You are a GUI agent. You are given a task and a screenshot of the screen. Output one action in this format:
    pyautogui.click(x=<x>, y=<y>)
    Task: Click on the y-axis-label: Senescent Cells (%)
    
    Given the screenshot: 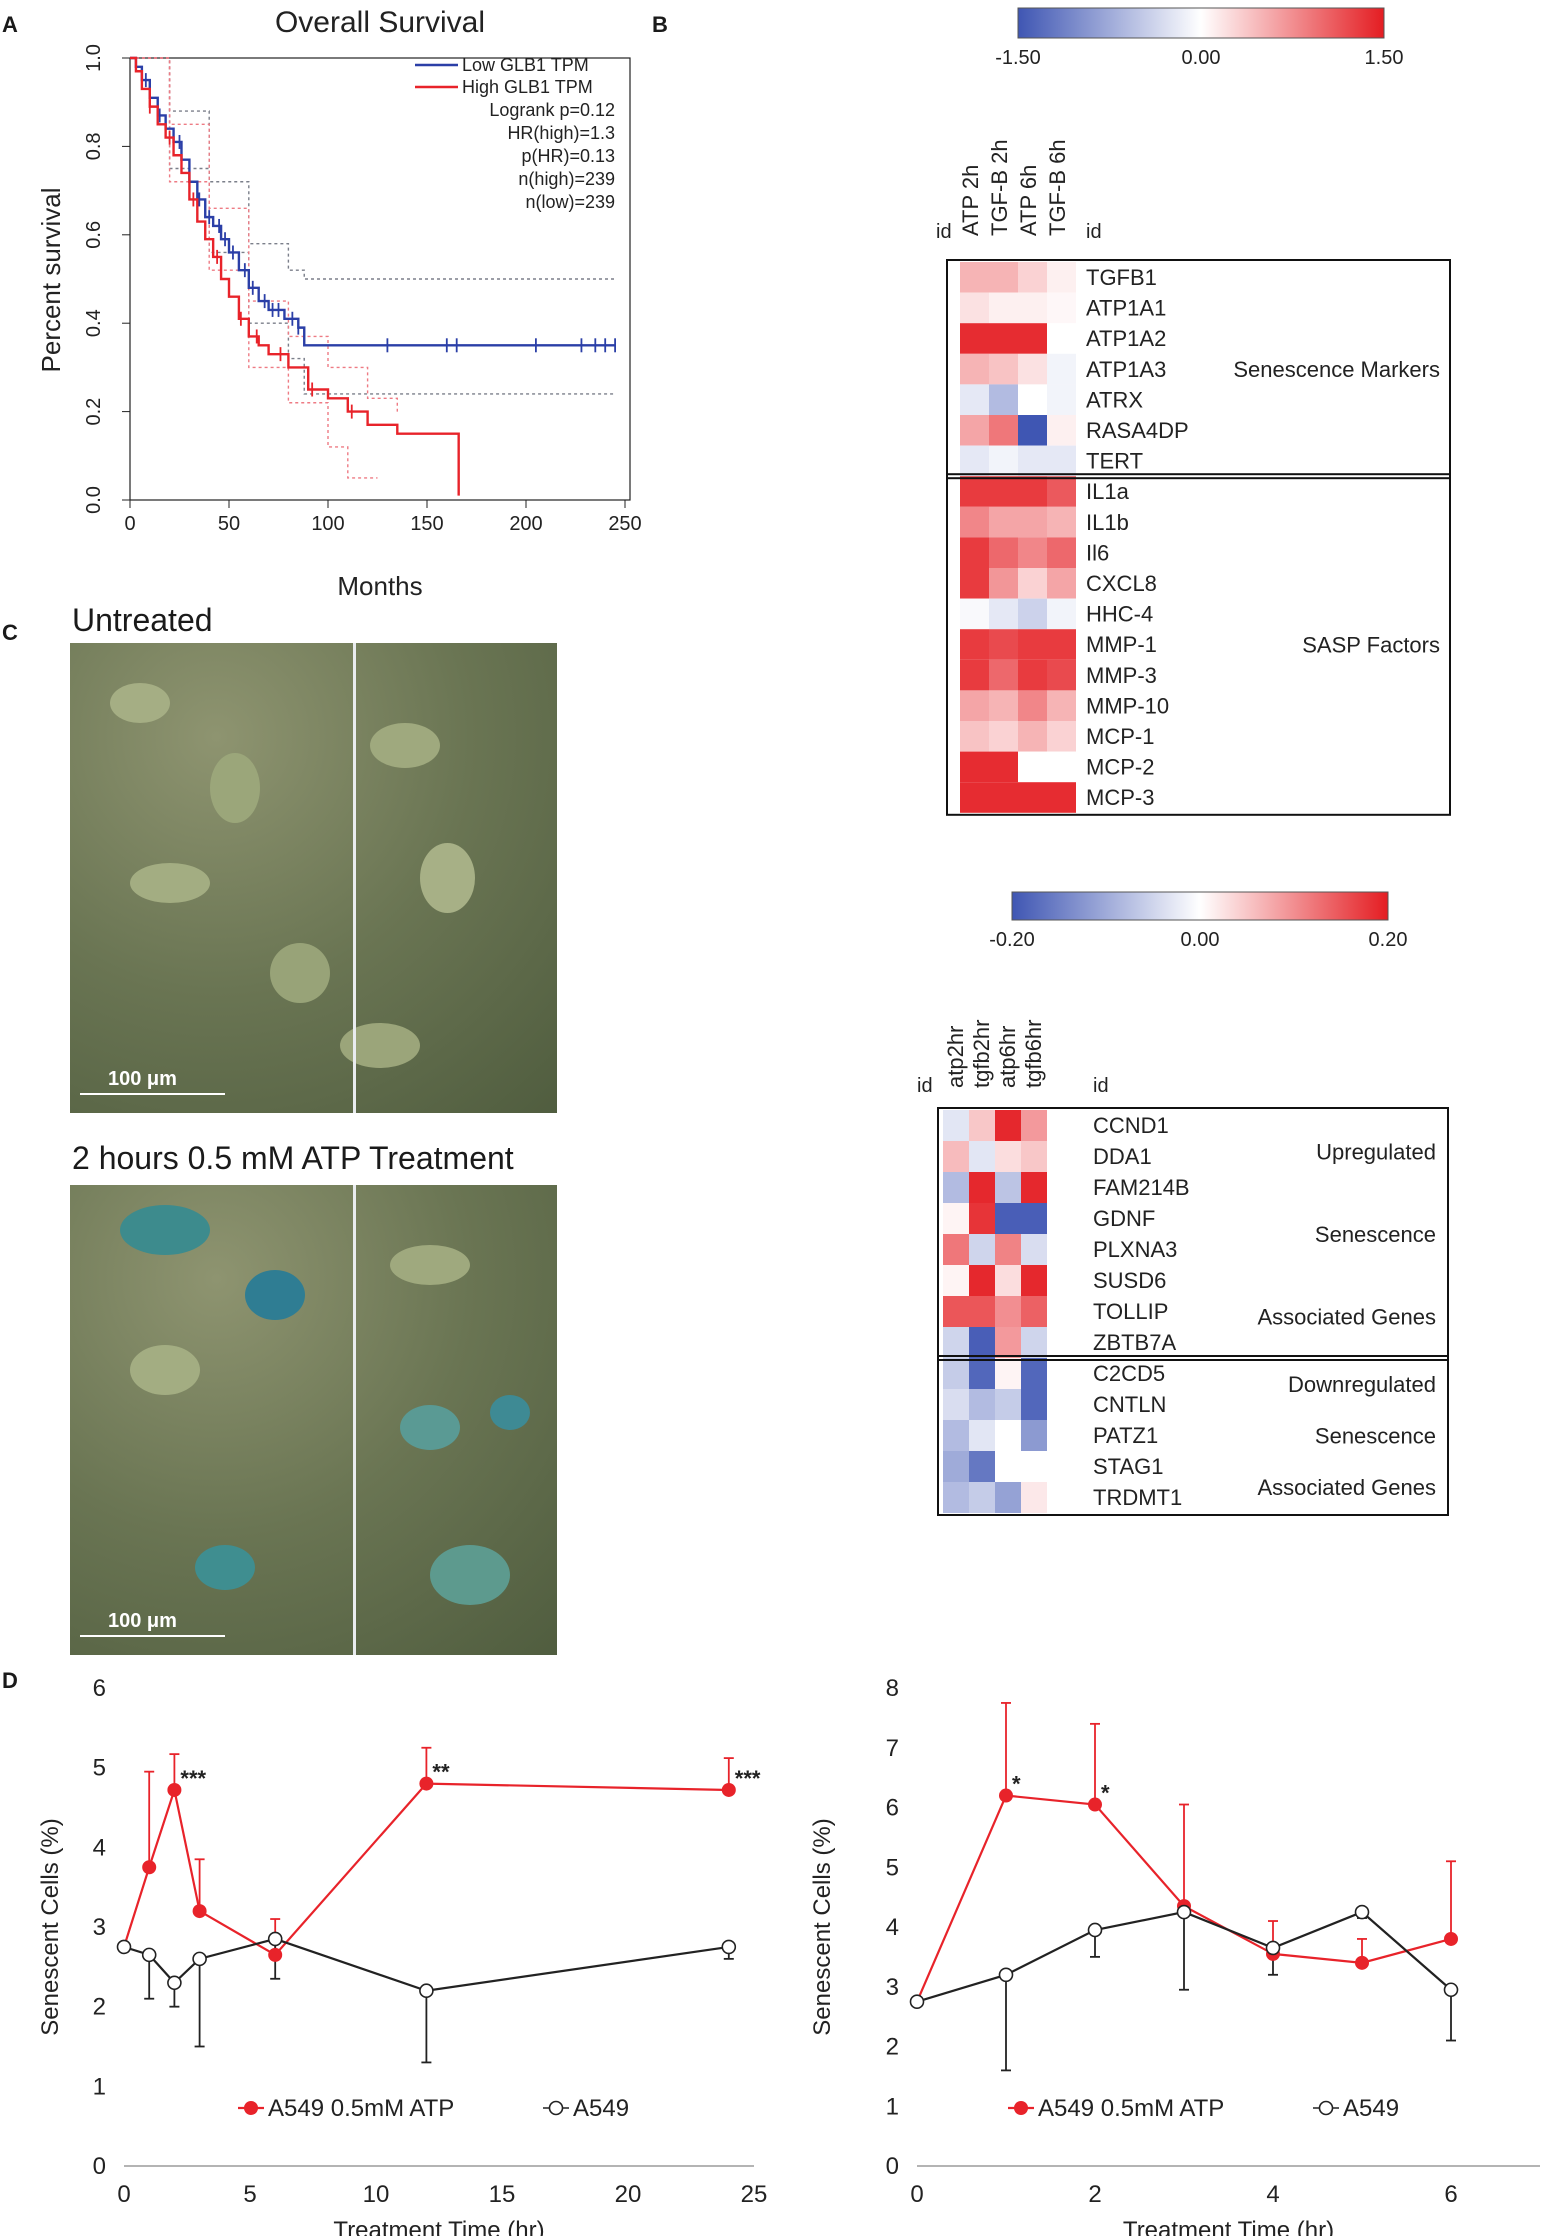 What is the action you would take?
    pyautogui.click(x=822, y=1926)
    